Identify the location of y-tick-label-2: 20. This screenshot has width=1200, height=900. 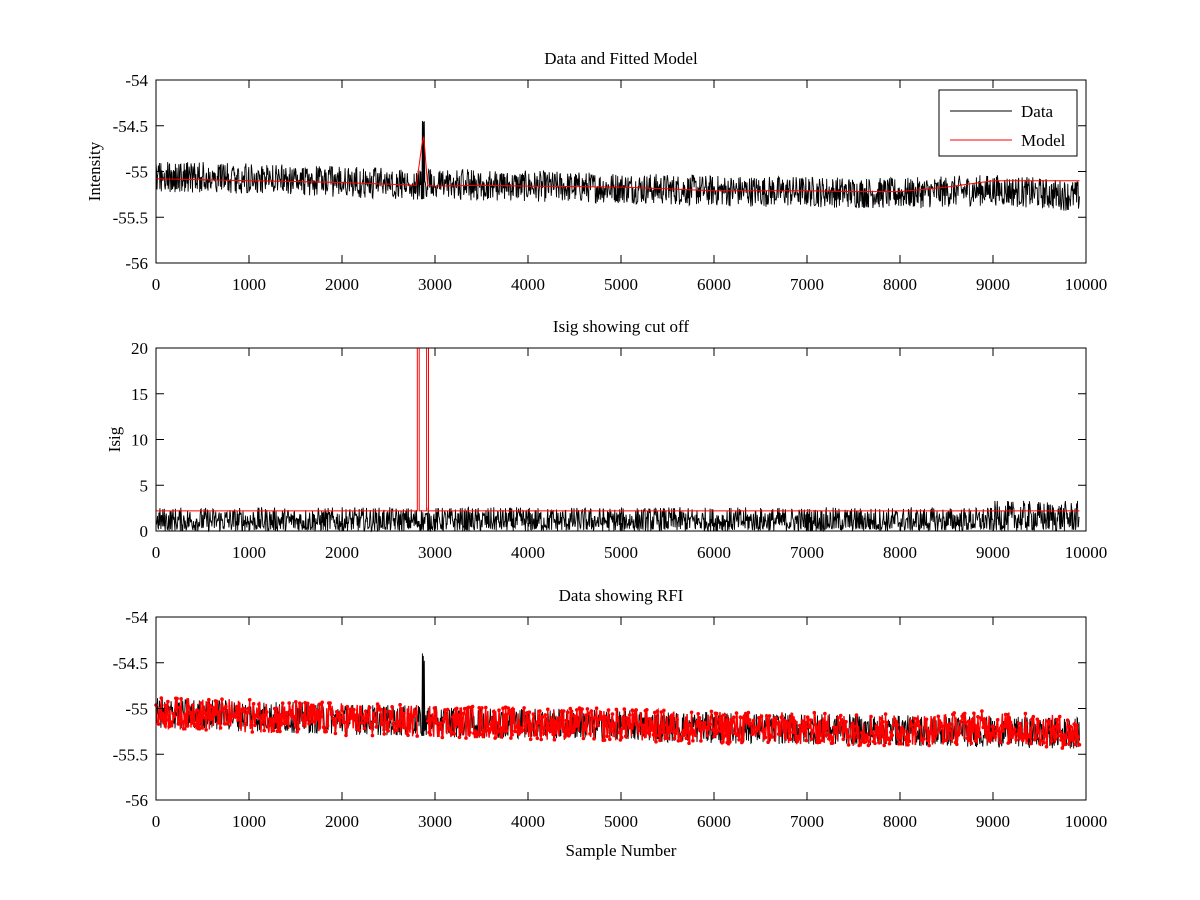
(139, 348).